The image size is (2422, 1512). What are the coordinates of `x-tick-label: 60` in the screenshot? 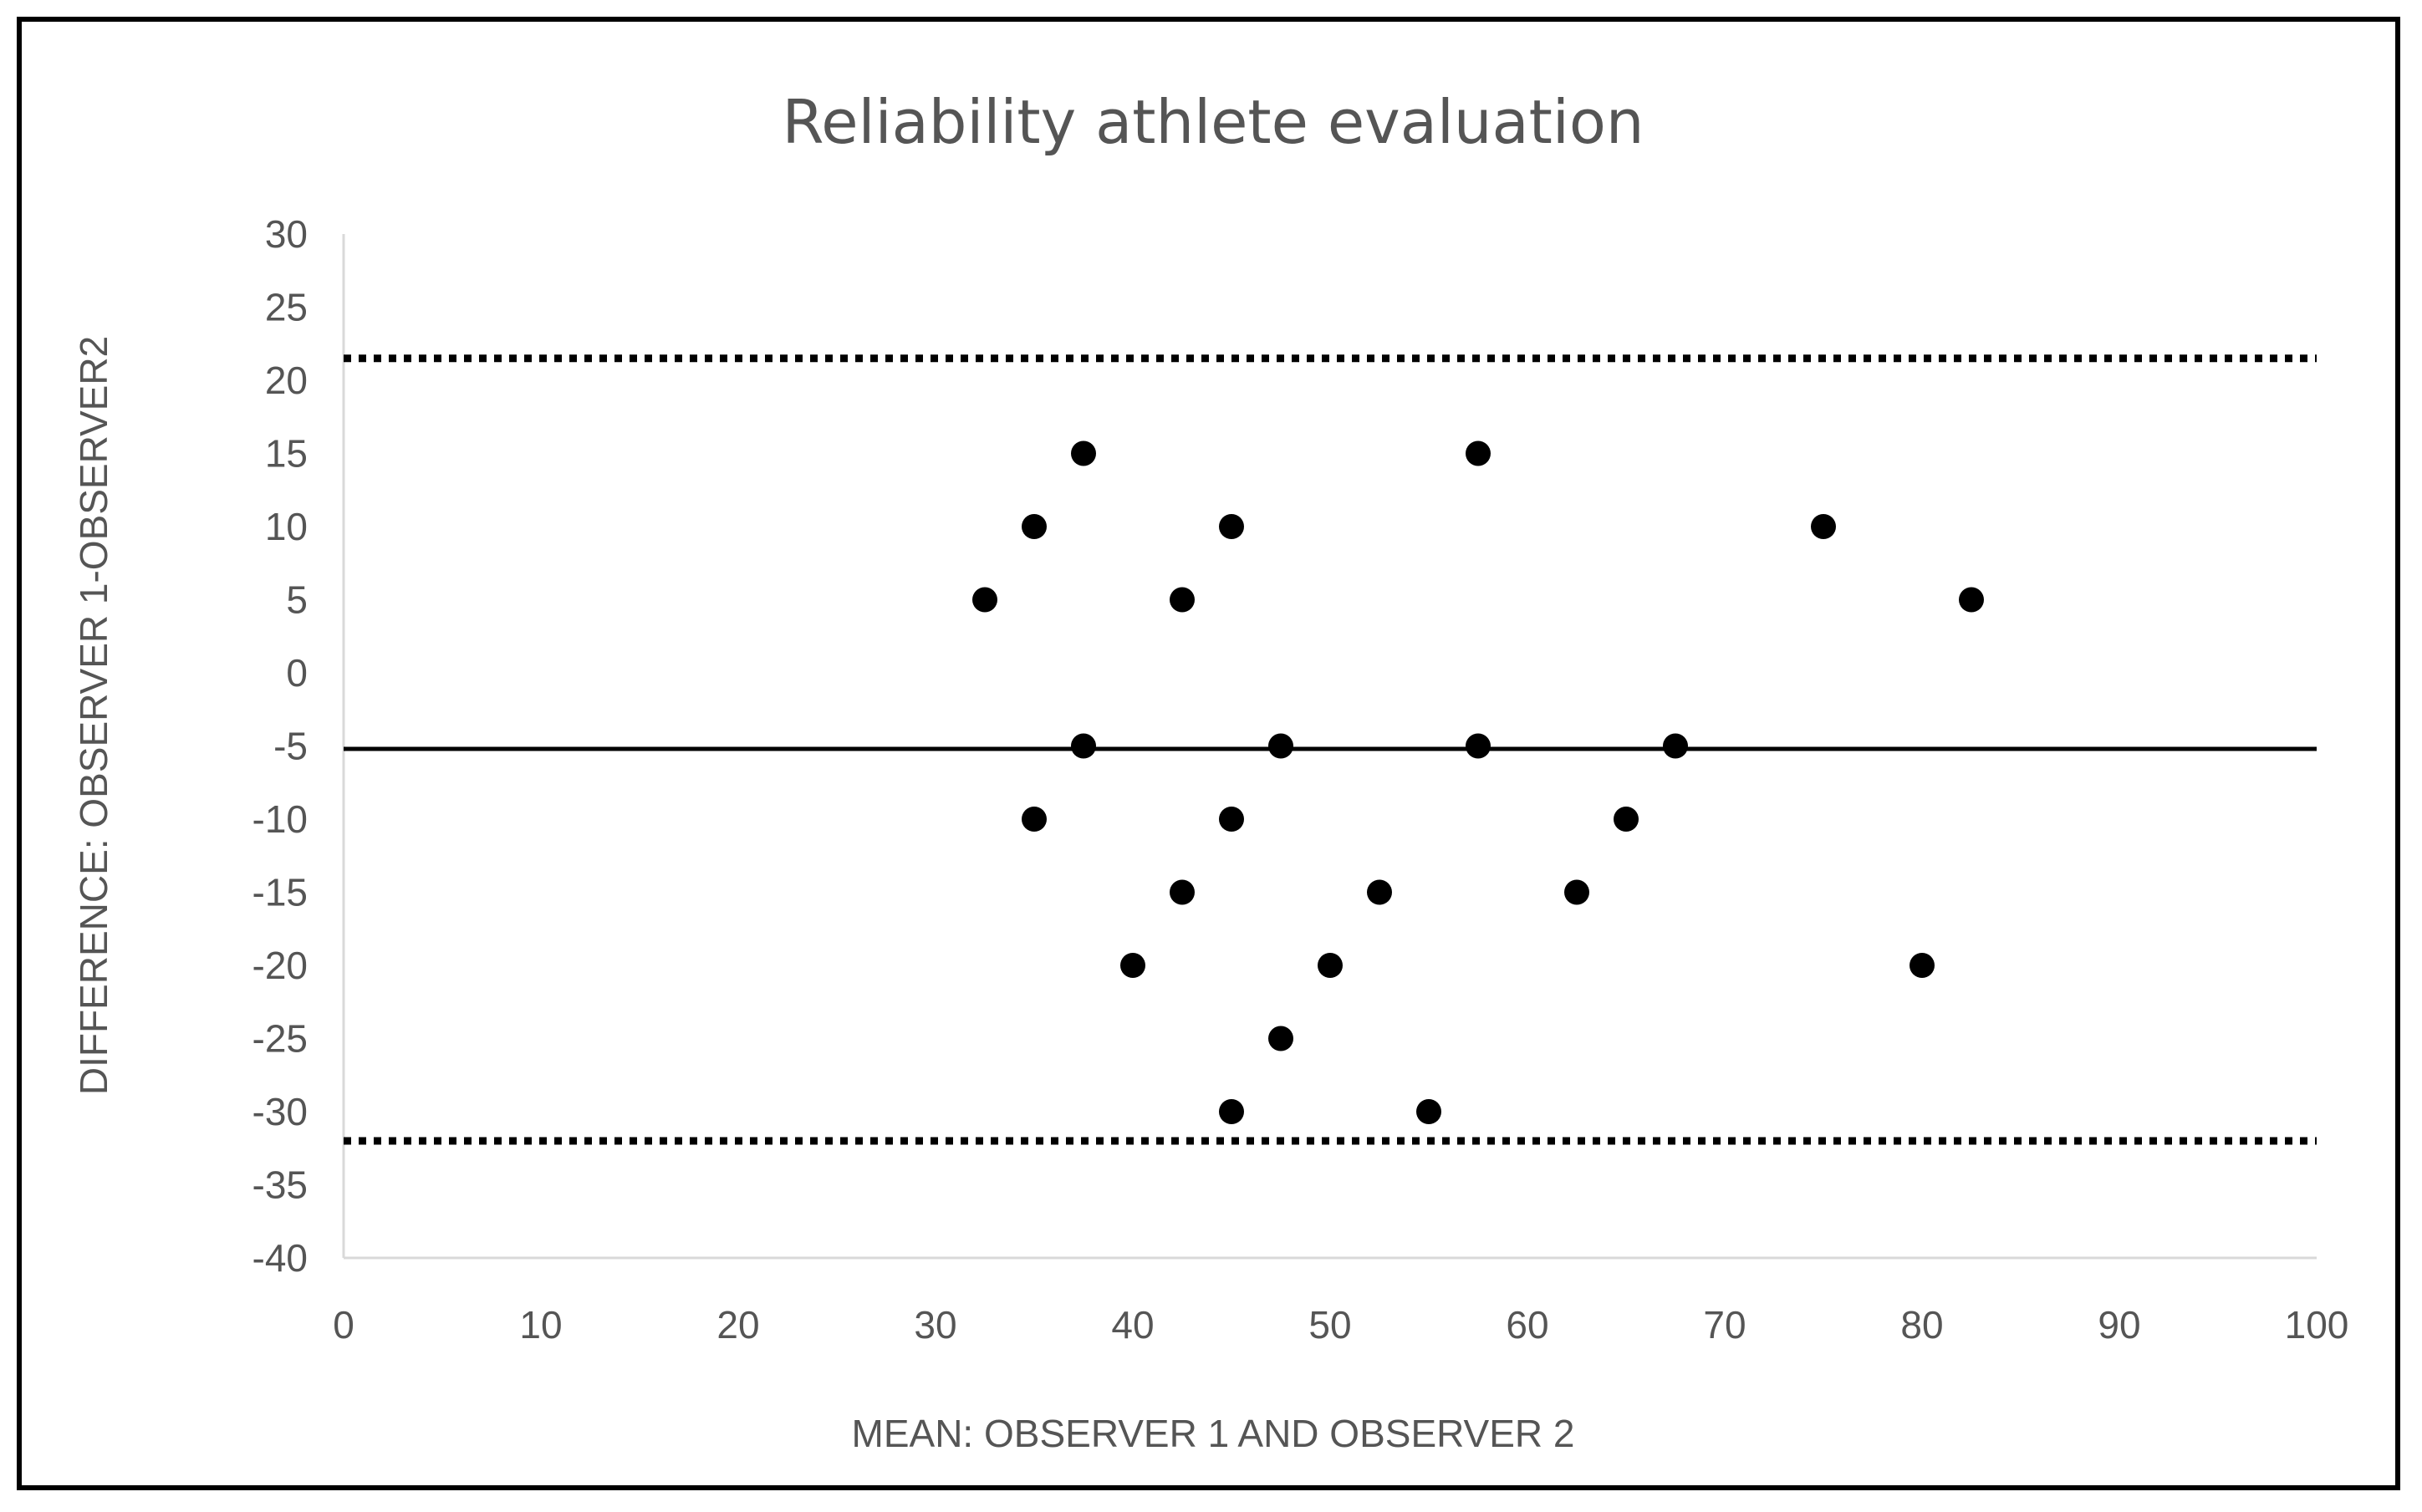 It's located at (1527, 1325).